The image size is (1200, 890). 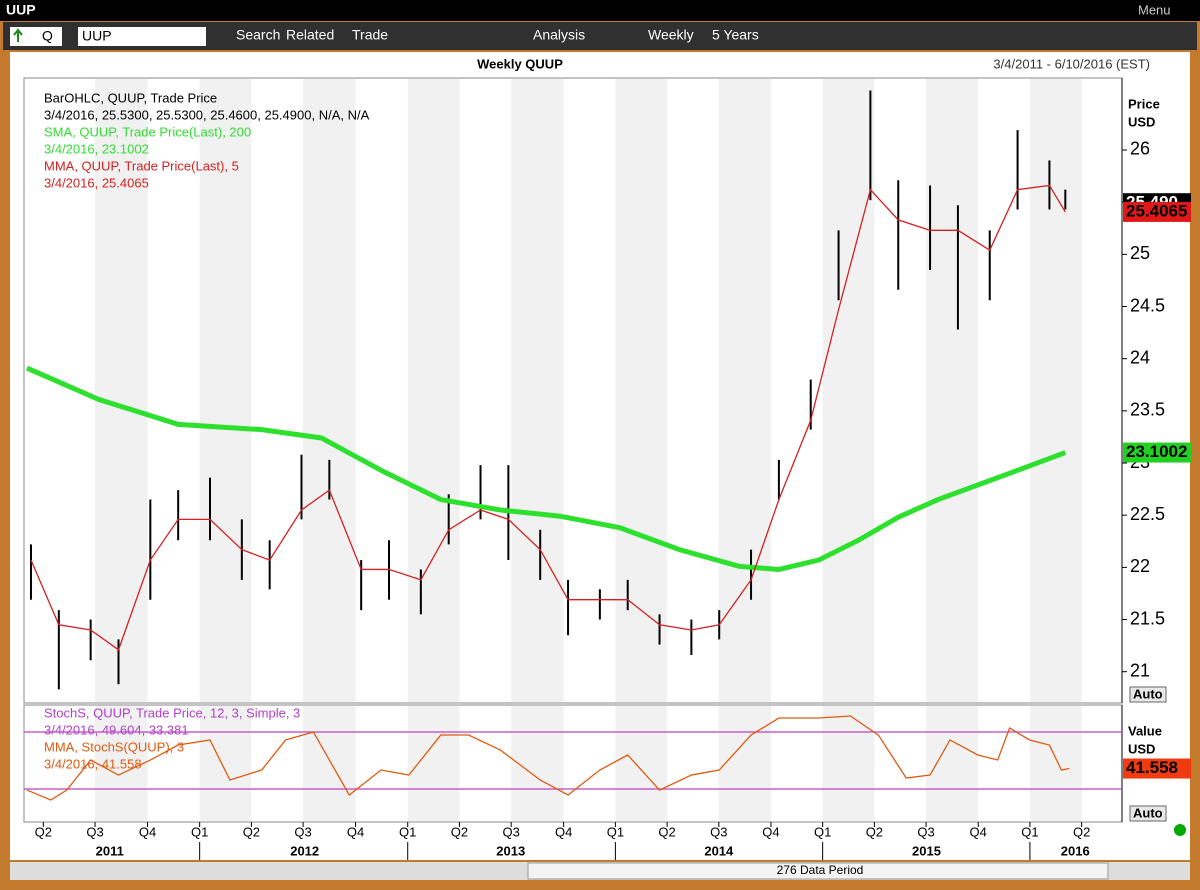 I want to click on y-tick-label: 26, so click(x=1140, y=149).